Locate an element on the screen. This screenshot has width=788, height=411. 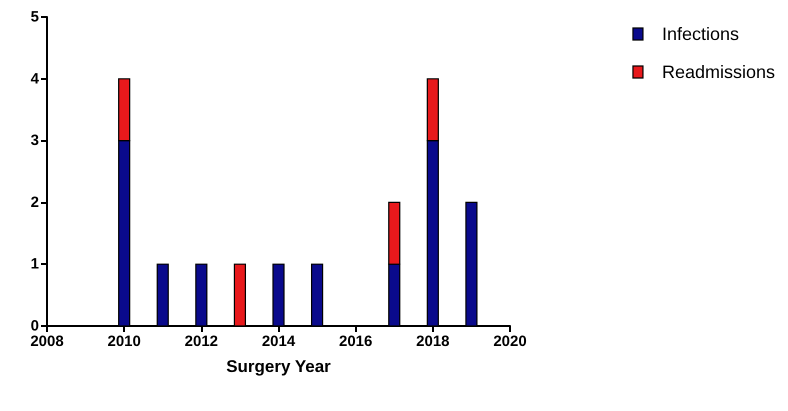
x-axis-title: Surgery Year is located at coordinates (279, 366).